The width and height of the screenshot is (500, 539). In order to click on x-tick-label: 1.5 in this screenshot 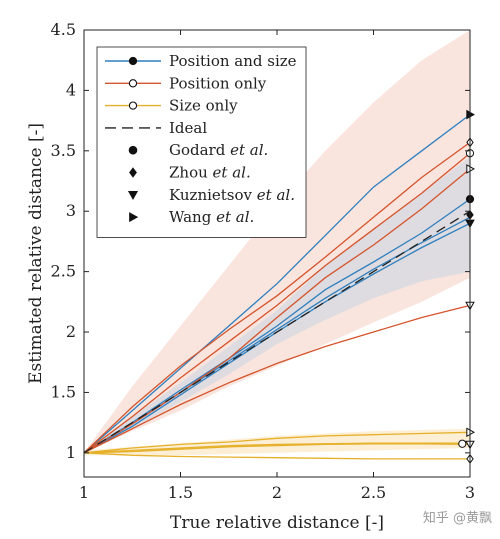, I will do `click(180, 492)`.